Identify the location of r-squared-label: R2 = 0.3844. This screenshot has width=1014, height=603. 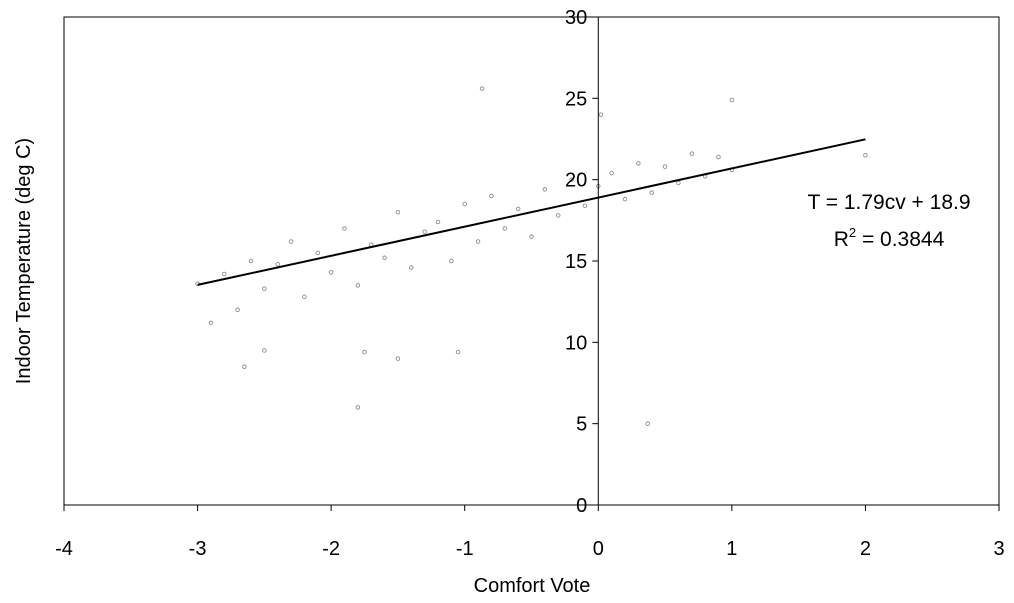
(889, 238).